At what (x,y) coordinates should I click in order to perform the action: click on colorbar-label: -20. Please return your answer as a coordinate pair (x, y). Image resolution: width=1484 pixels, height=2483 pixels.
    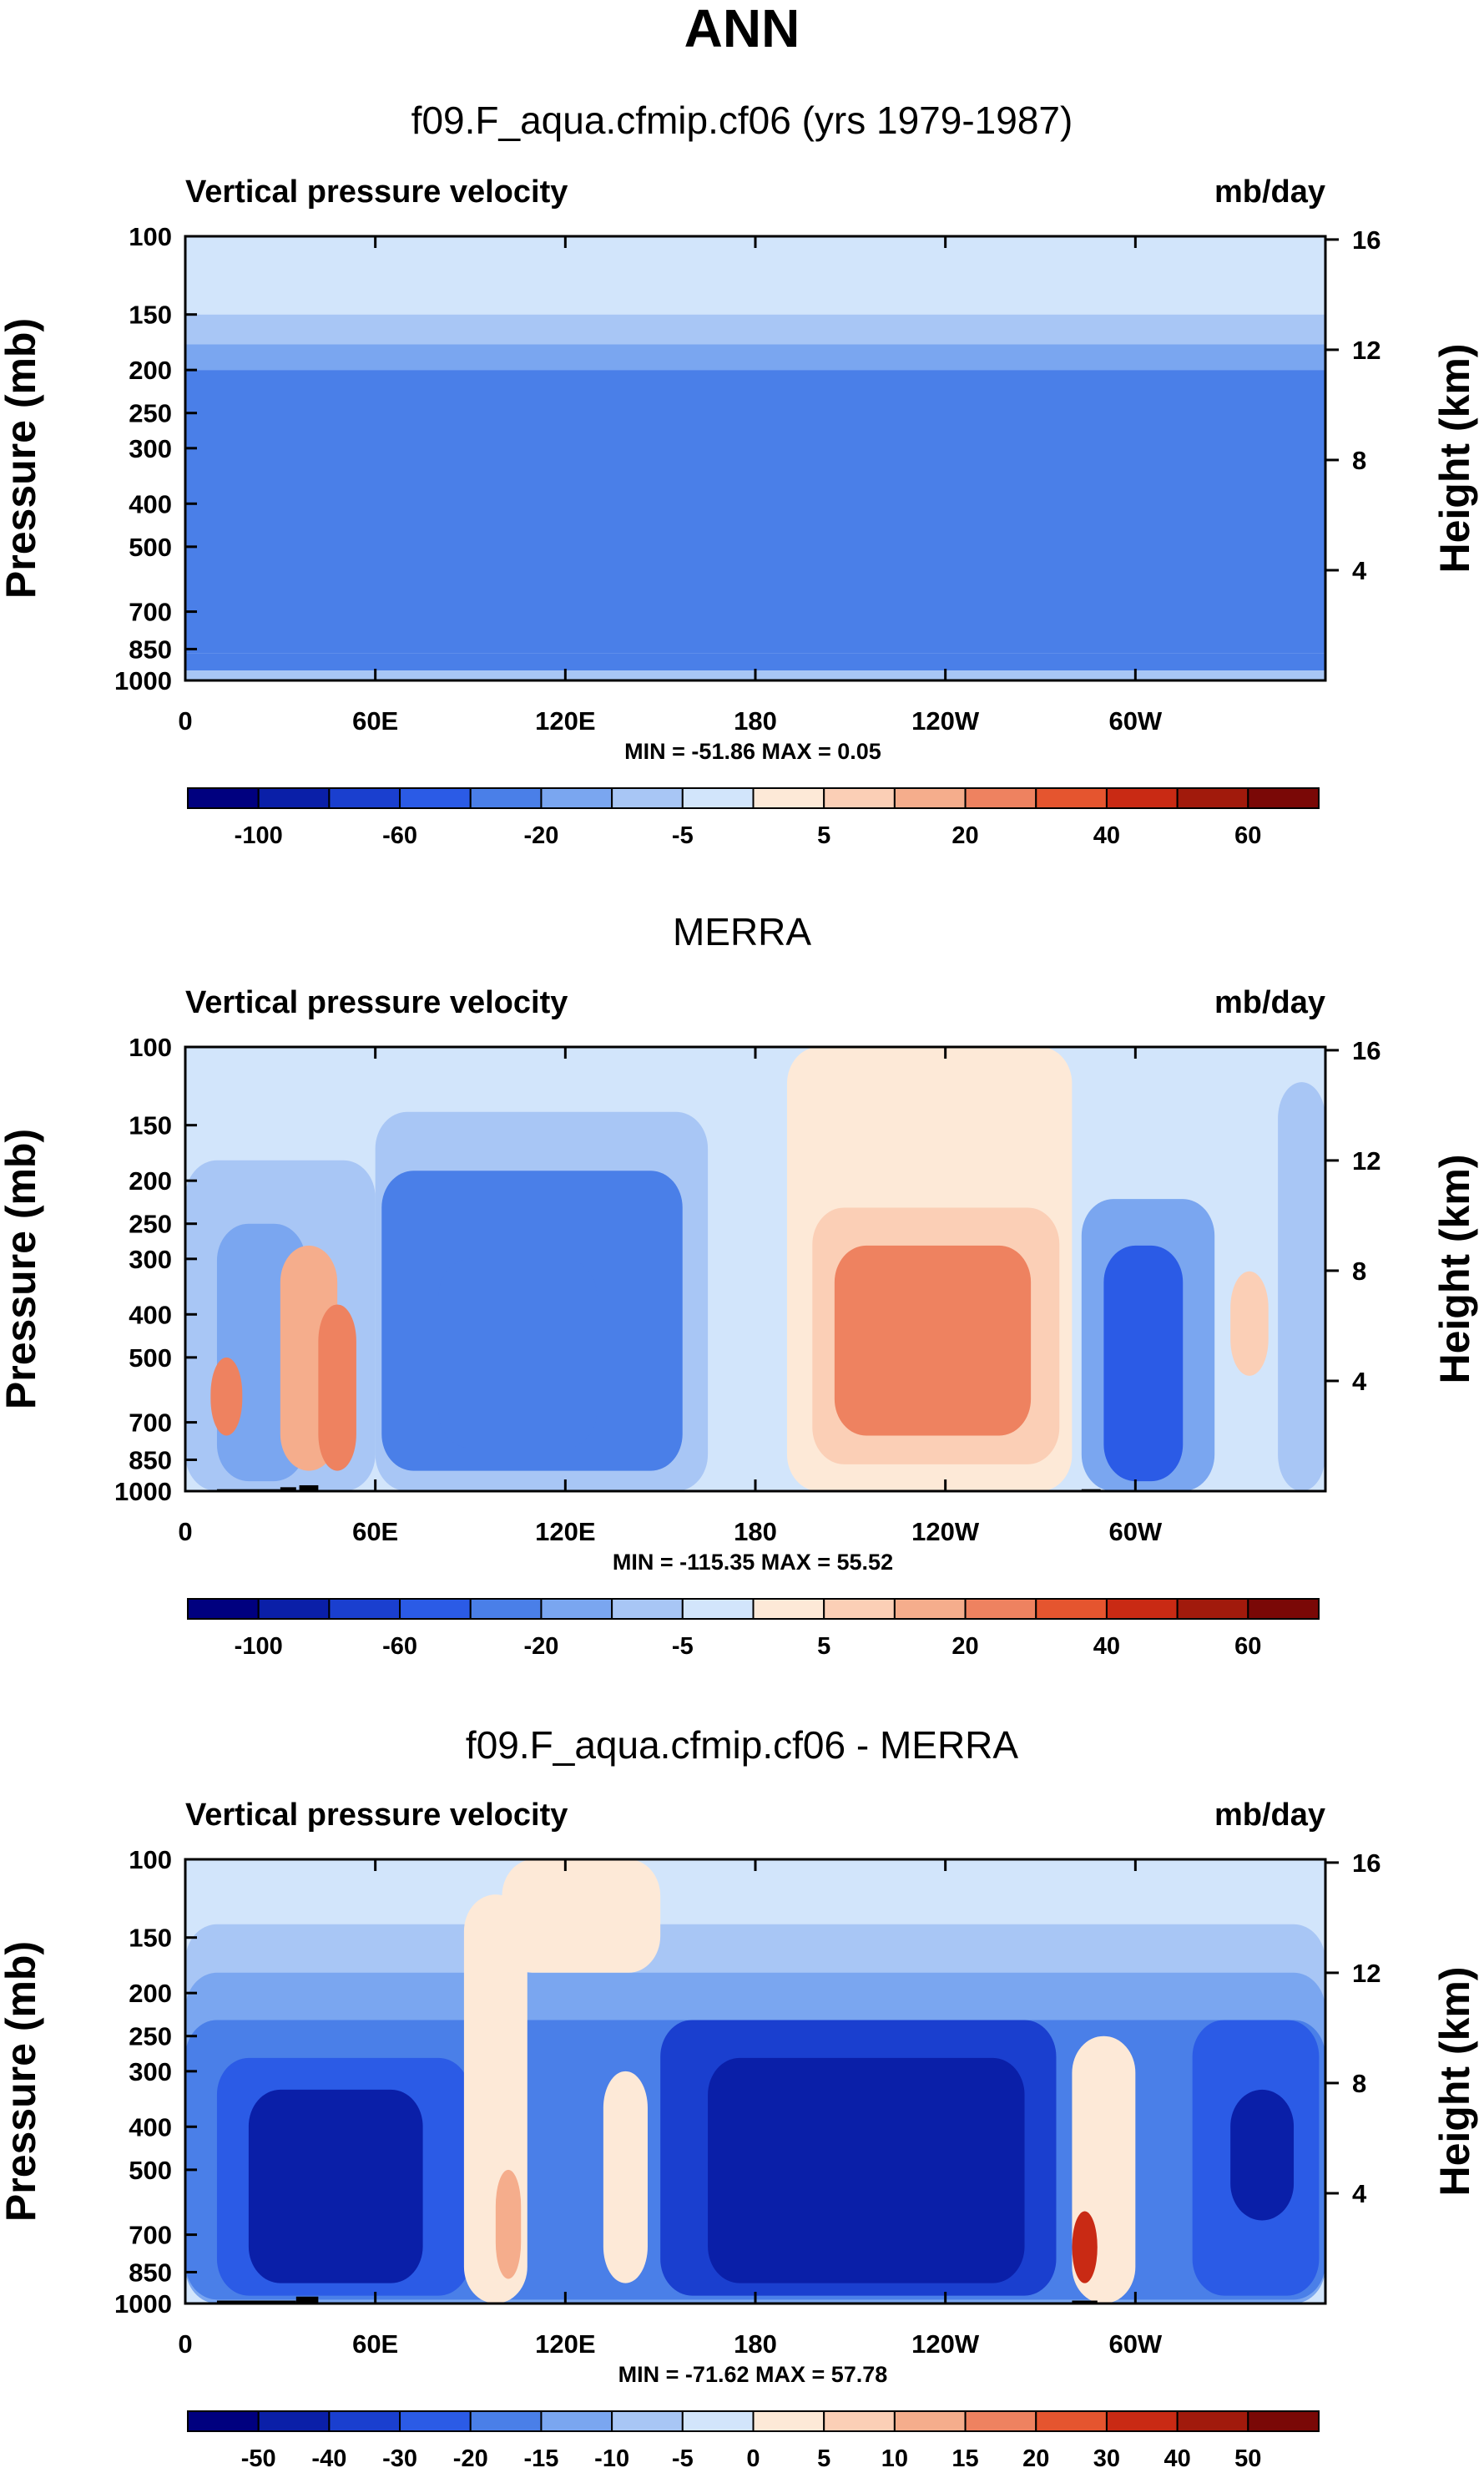
    Looking at the image, I should click on (470, 2458).